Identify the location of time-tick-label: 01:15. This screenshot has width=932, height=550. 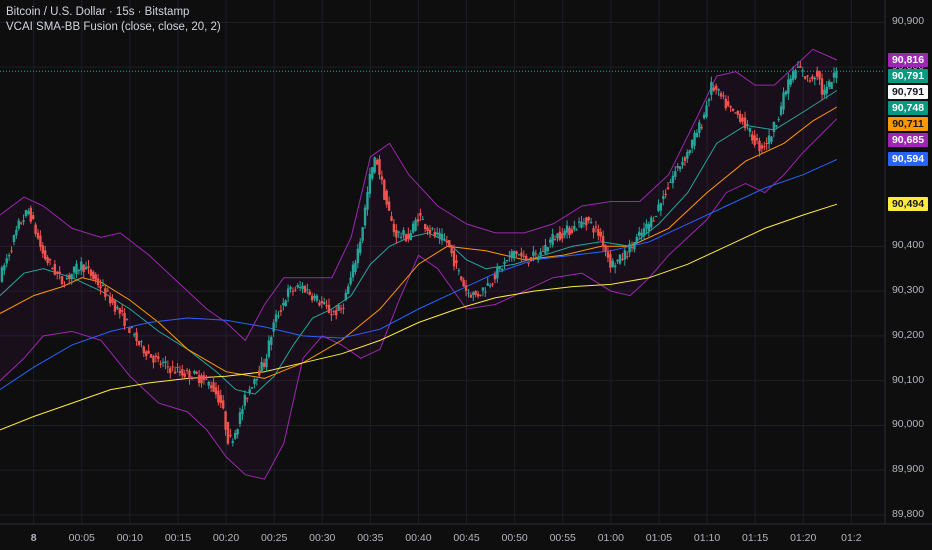
(755, 538).